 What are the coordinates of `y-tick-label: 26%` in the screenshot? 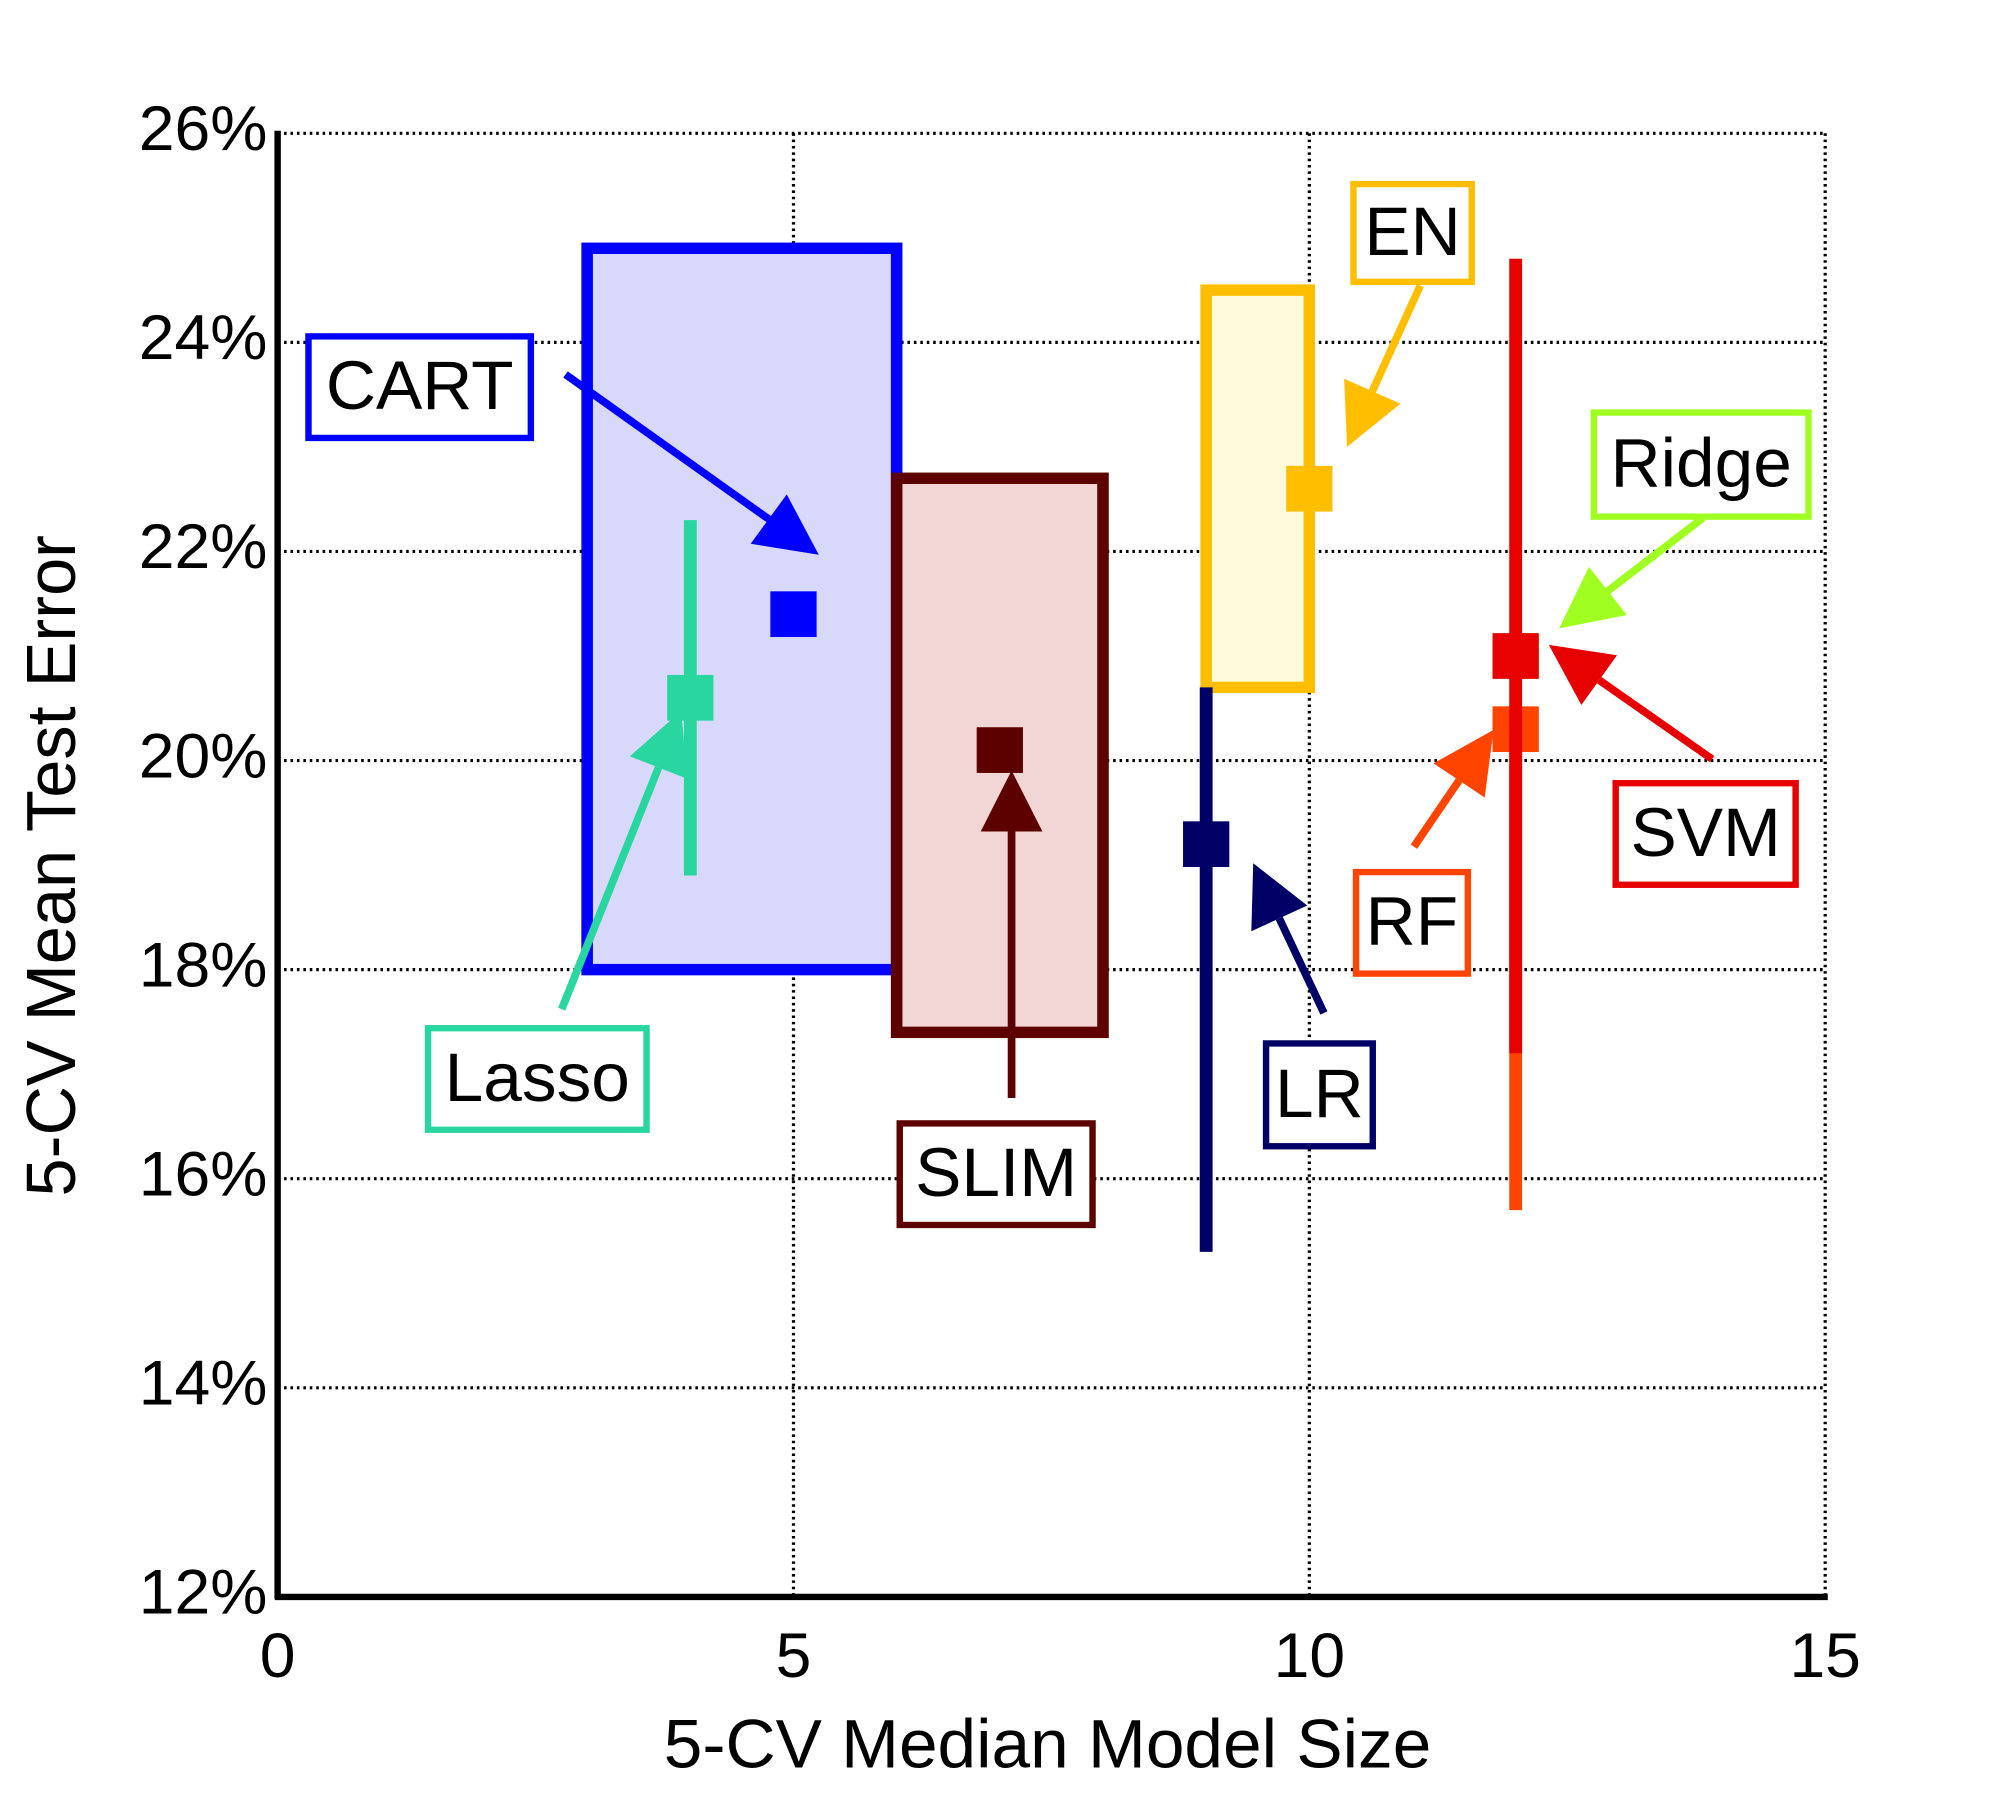 It's located at (203, 128).